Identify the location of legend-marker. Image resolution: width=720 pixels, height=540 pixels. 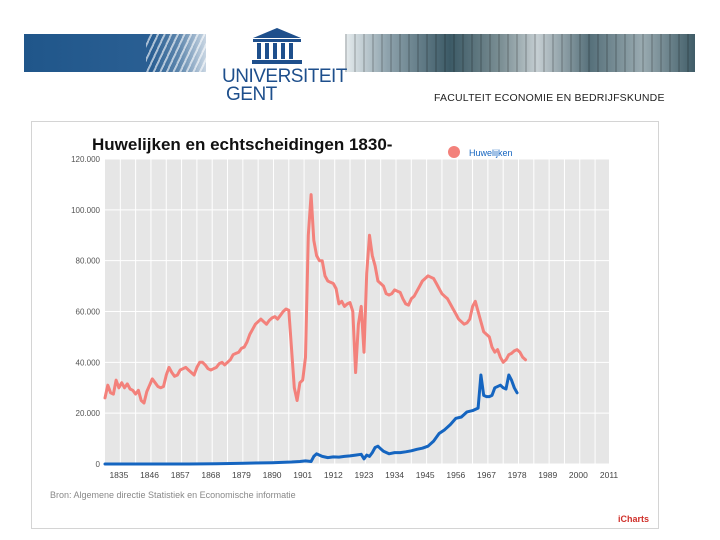
(454, 152).